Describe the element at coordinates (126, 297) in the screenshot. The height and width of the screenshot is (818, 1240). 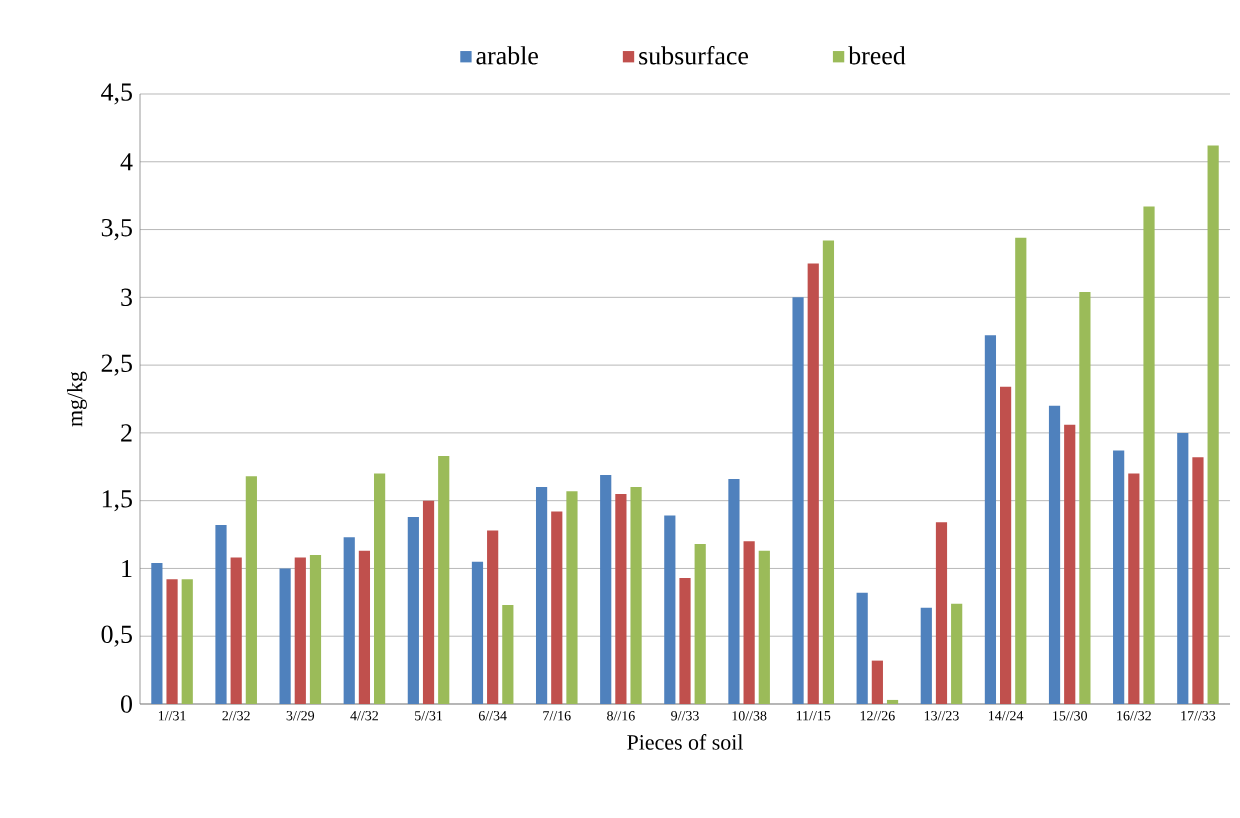
I see `y-tick-label: 3` at that location.